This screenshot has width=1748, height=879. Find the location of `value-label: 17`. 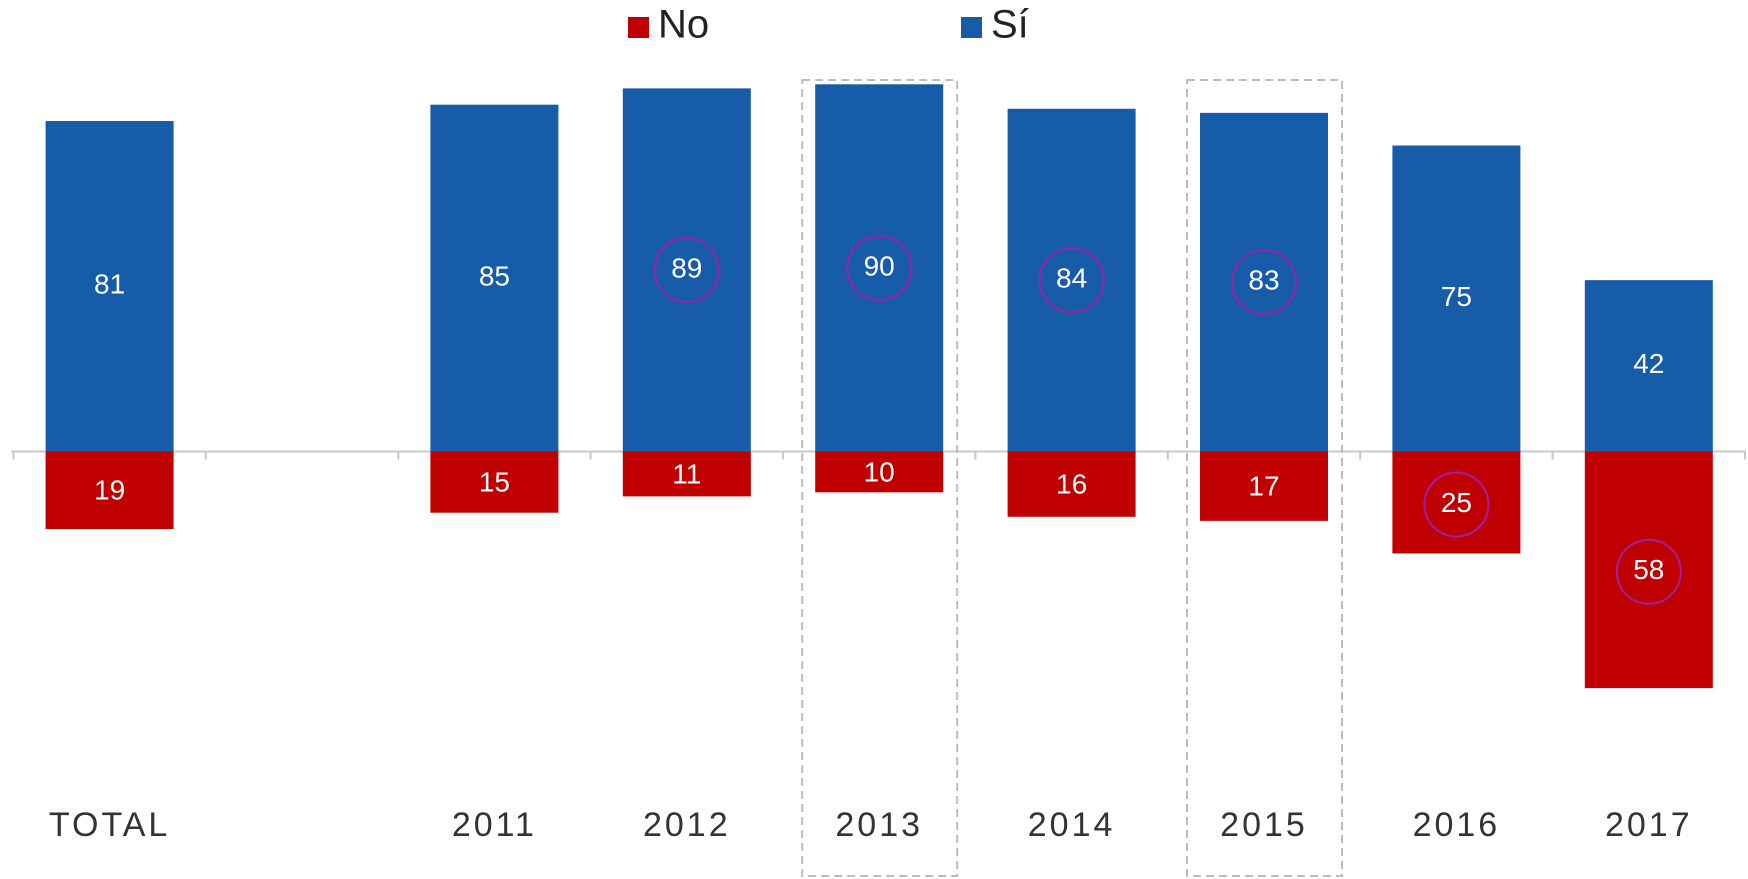

value-label: 17 is located at coordinates (1263, 486).